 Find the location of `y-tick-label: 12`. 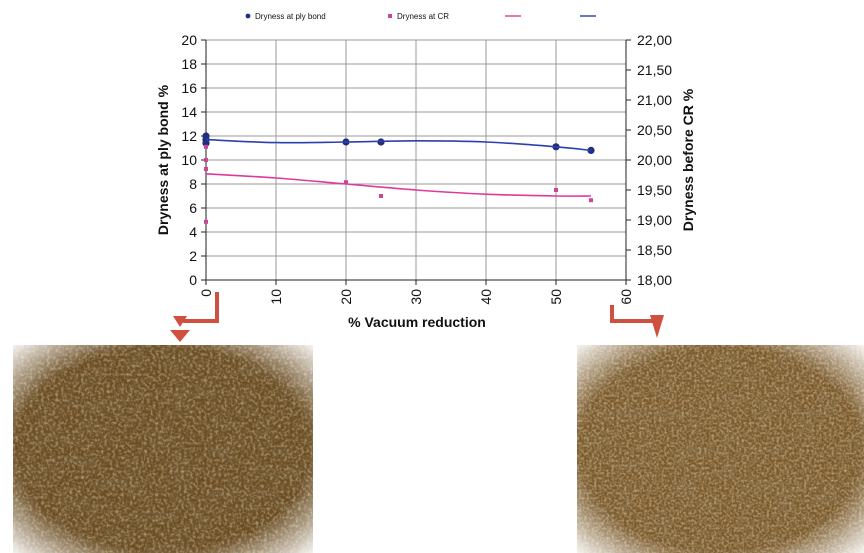

y-tick-label: 12 is located at coordinates (189, 136).